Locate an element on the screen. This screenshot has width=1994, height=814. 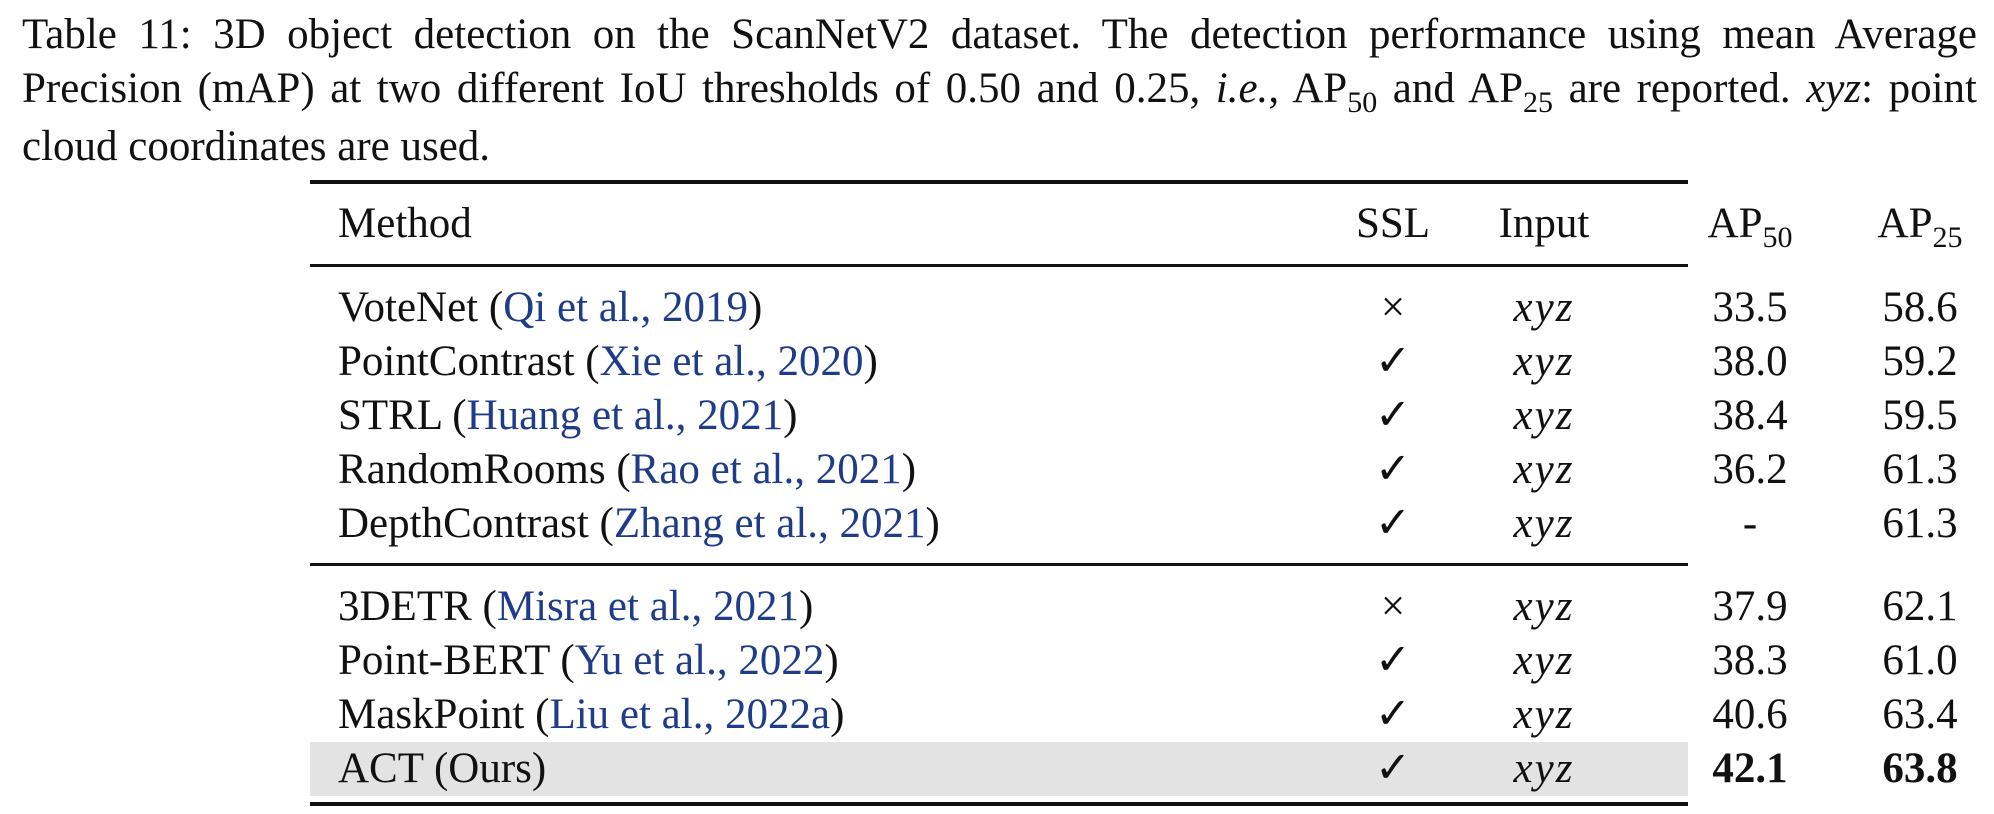
ap50-cell: 38.0 is located at coordinates (1750, 361).